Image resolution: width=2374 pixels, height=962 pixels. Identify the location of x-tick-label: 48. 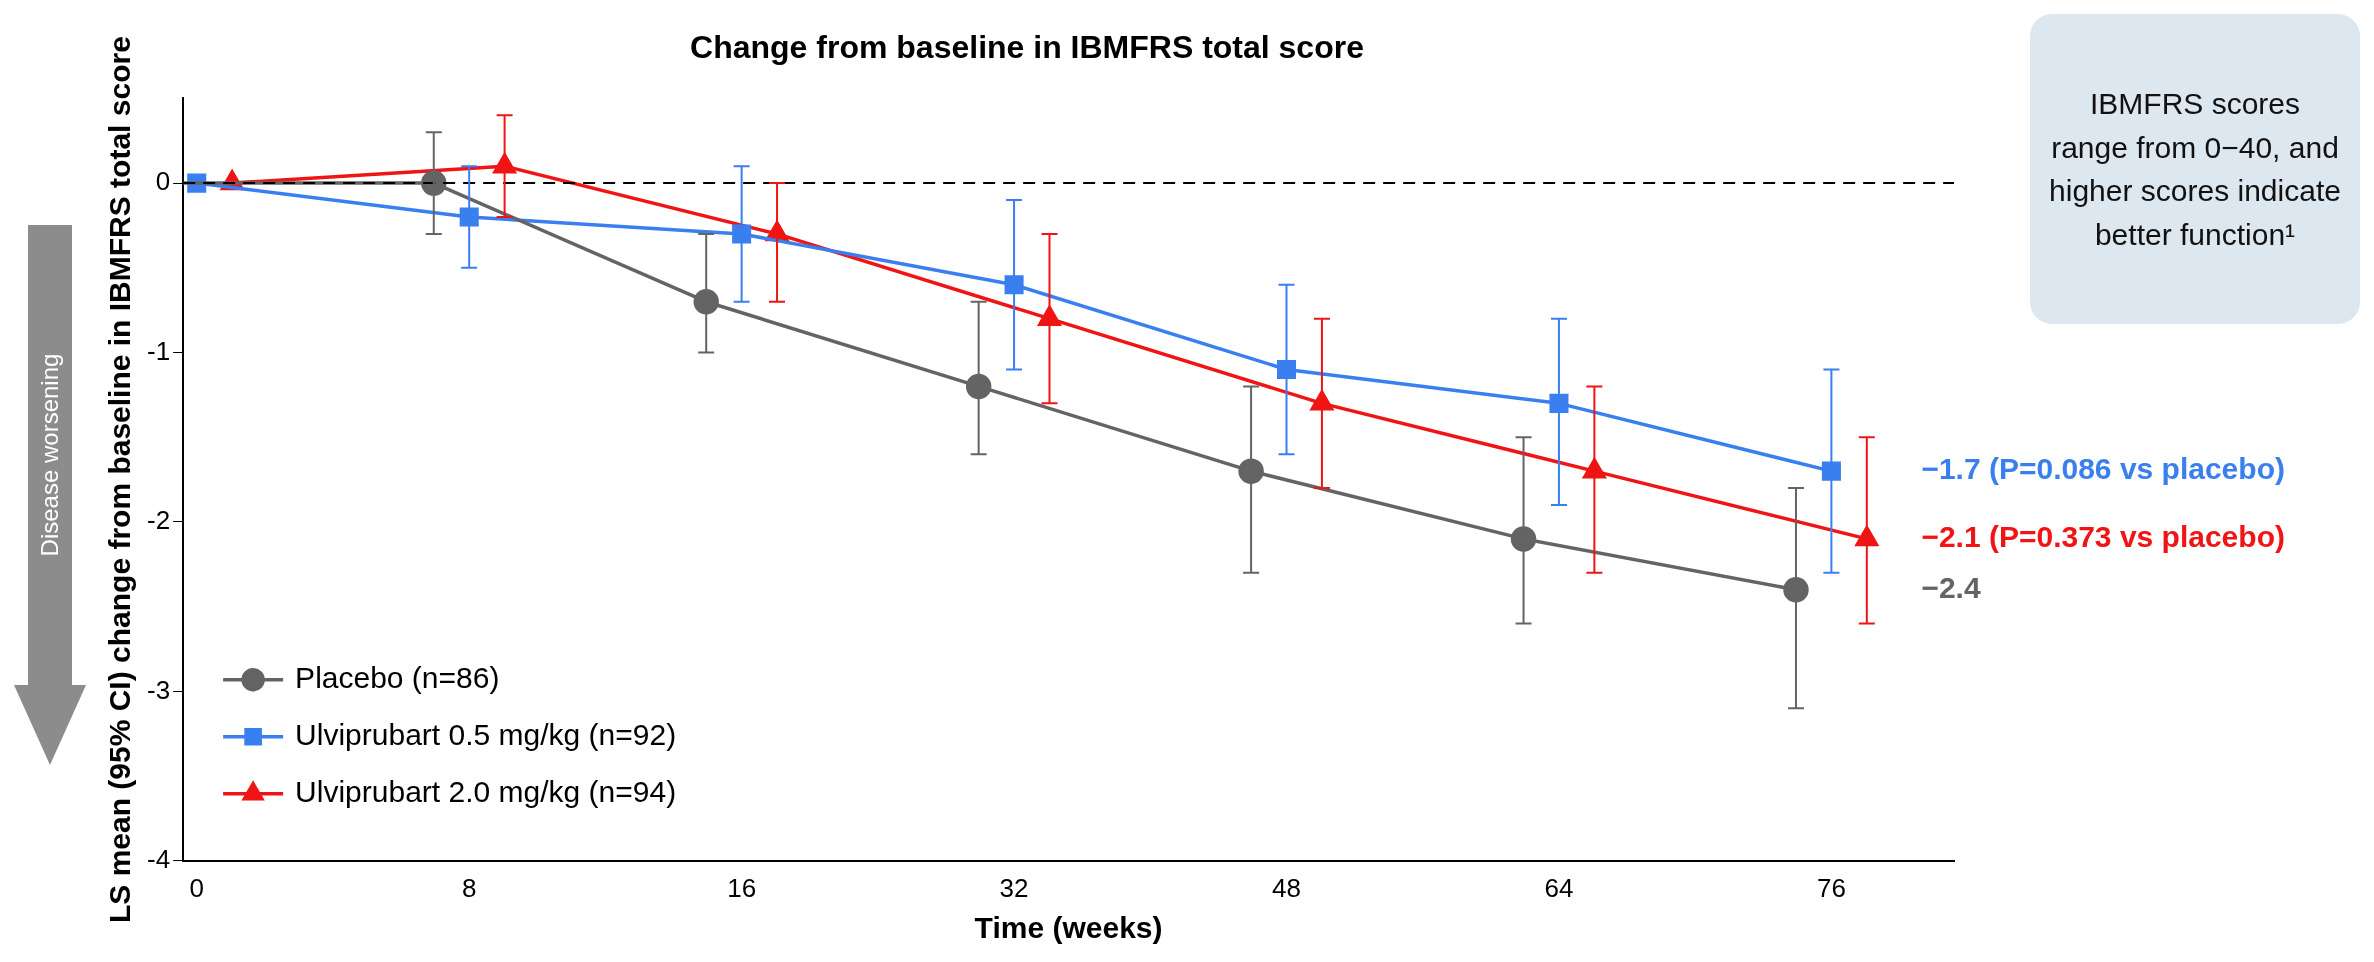
(1286, 887).